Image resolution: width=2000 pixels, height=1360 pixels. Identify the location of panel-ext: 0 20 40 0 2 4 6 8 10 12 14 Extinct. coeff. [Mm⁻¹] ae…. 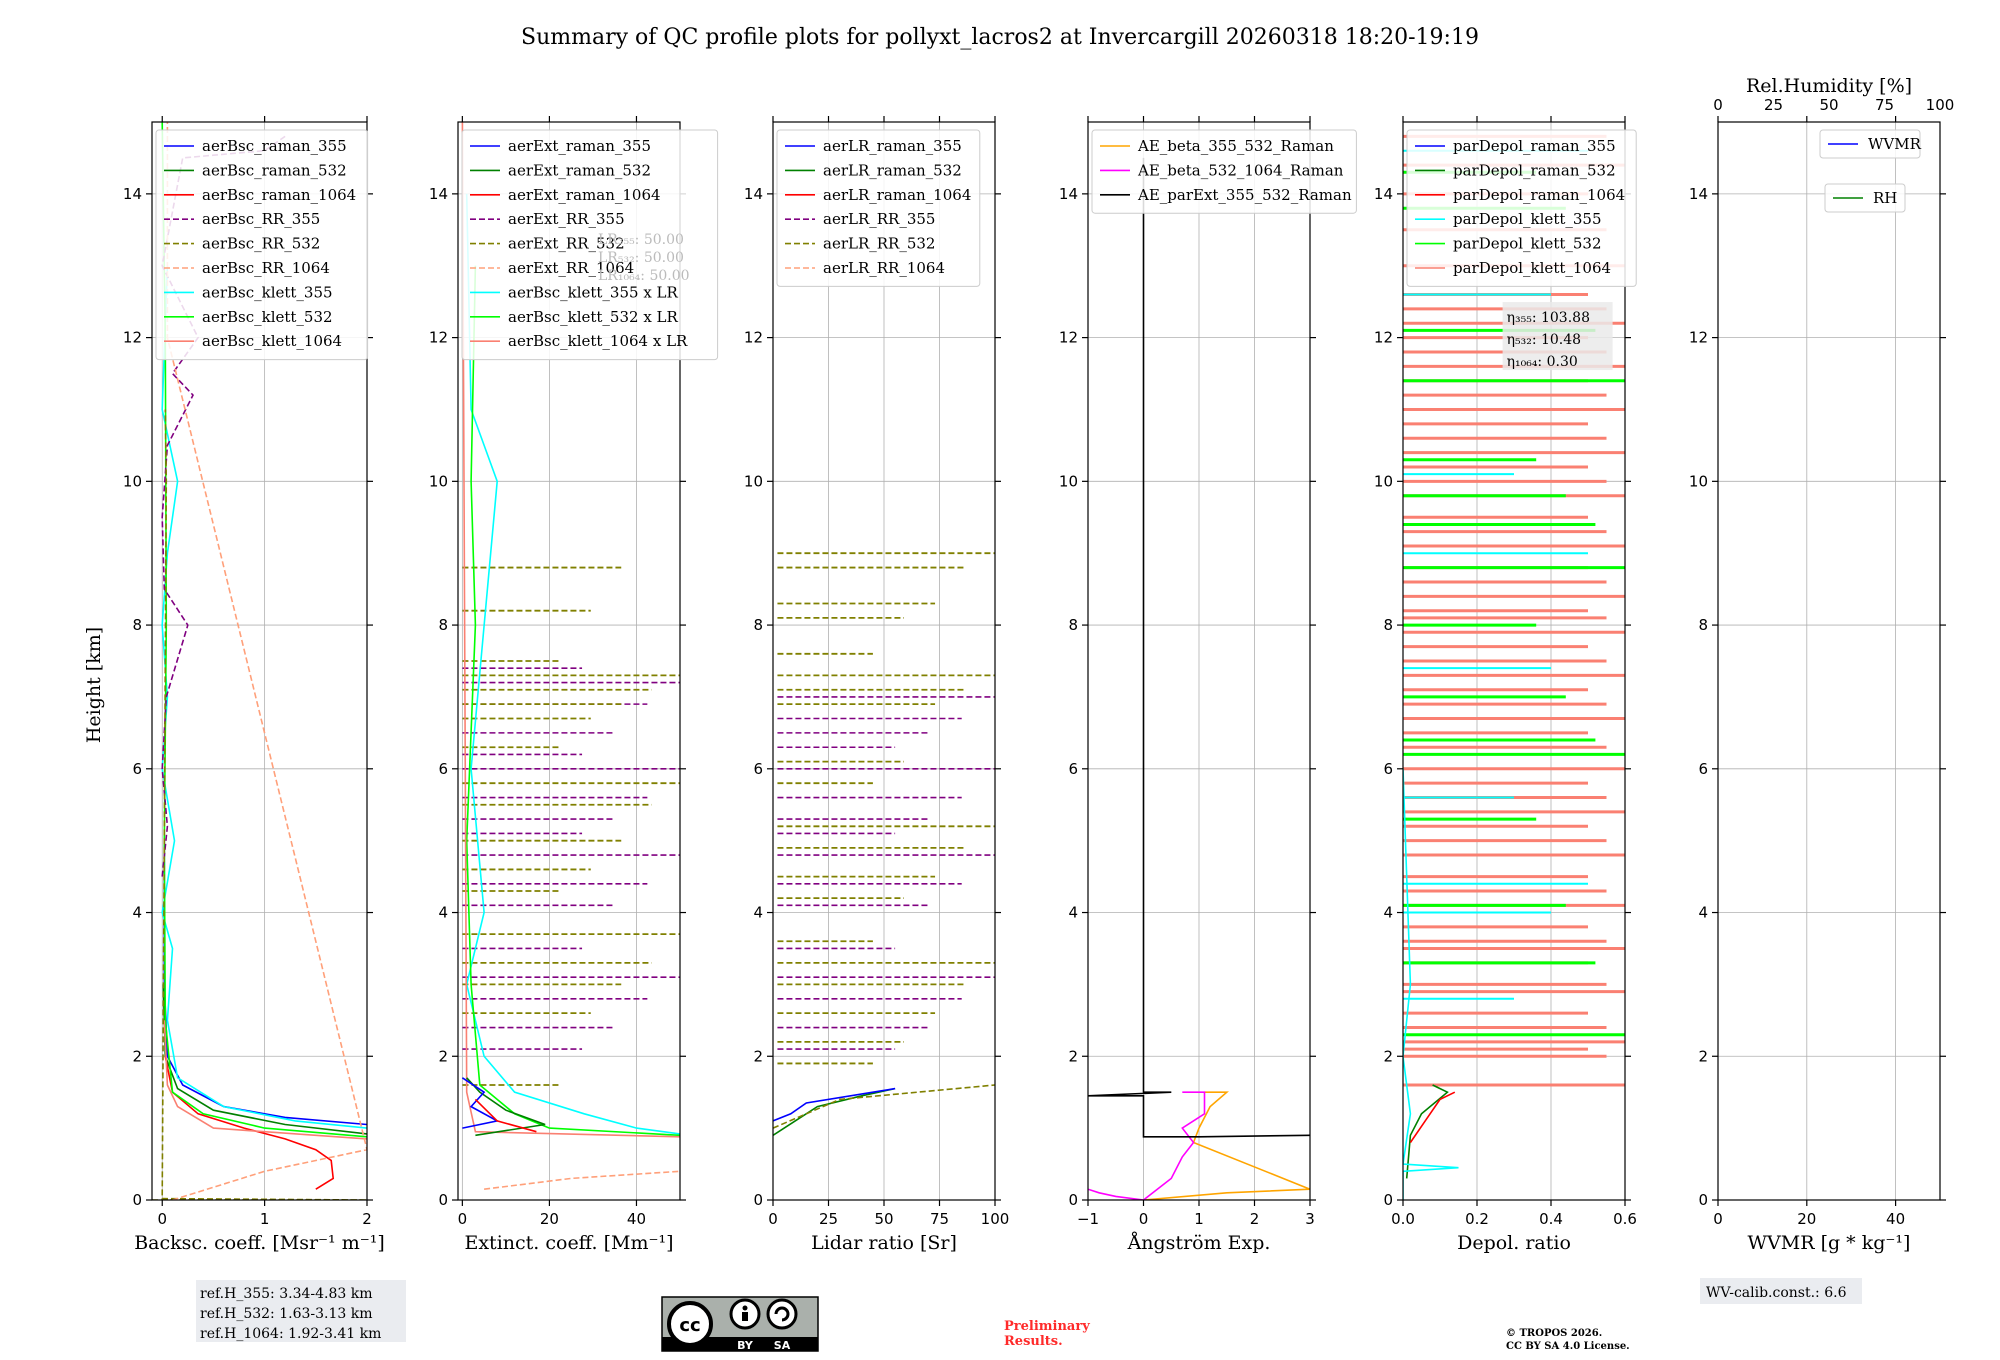
(574, 685).